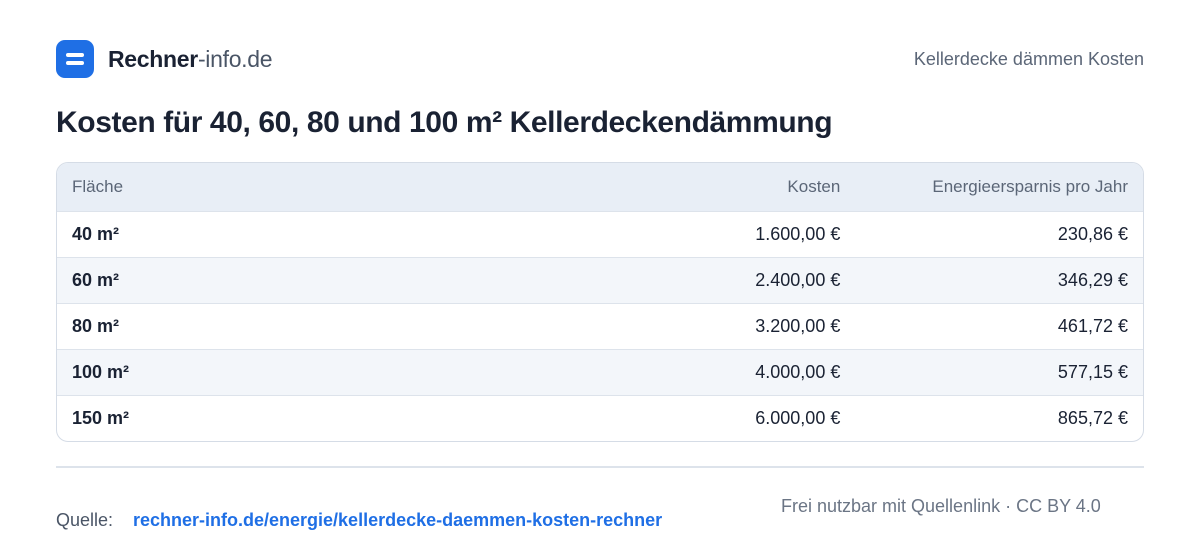 This screenshot has height=546, width=1200. Describe the element at coordinates (96, 279) in the screenshot. I see `cell-area: 60 m²` at that location.